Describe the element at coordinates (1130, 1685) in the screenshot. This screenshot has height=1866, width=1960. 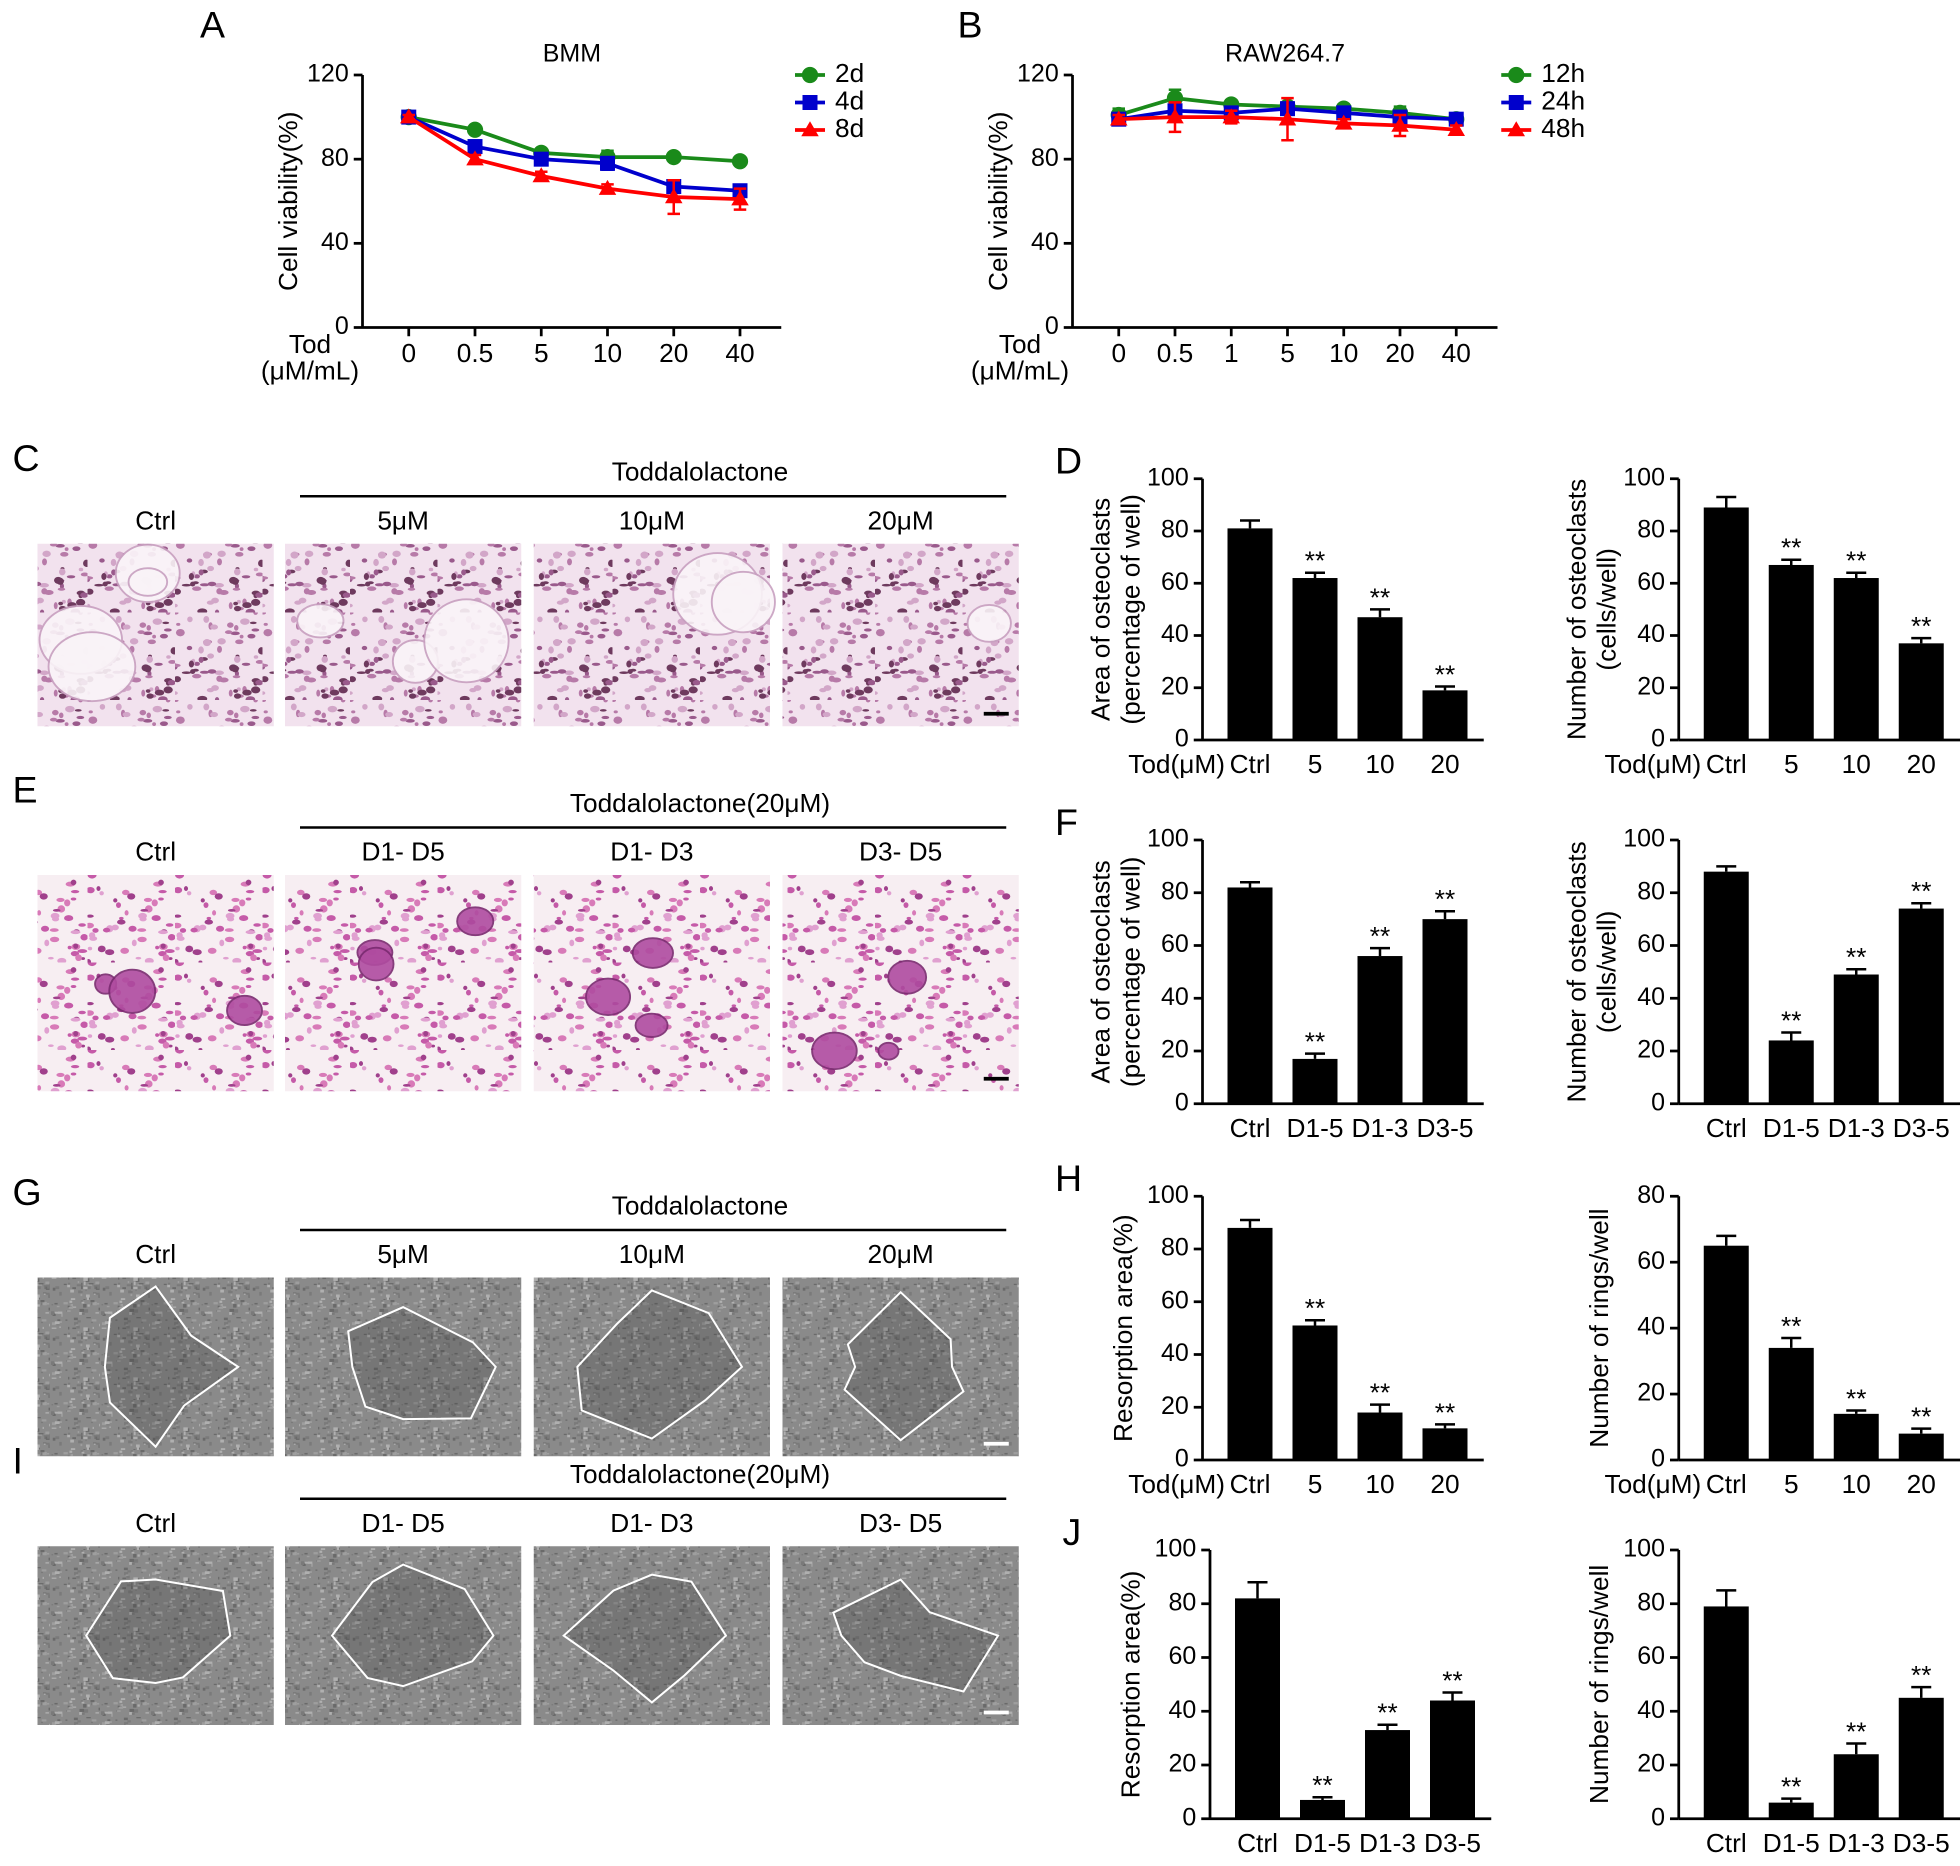
I see `y-axis-label: Resorption area(%)` at that location.